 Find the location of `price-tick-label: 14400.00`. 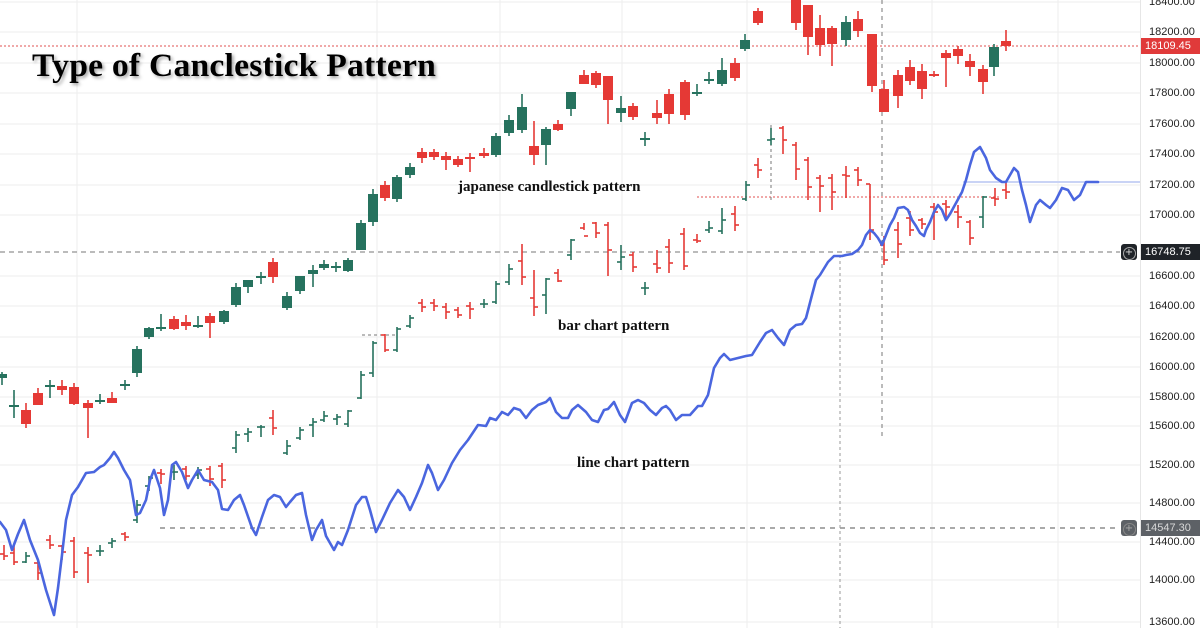

price-tick-label: 14400.00 is located at coordinates (1172, 542).